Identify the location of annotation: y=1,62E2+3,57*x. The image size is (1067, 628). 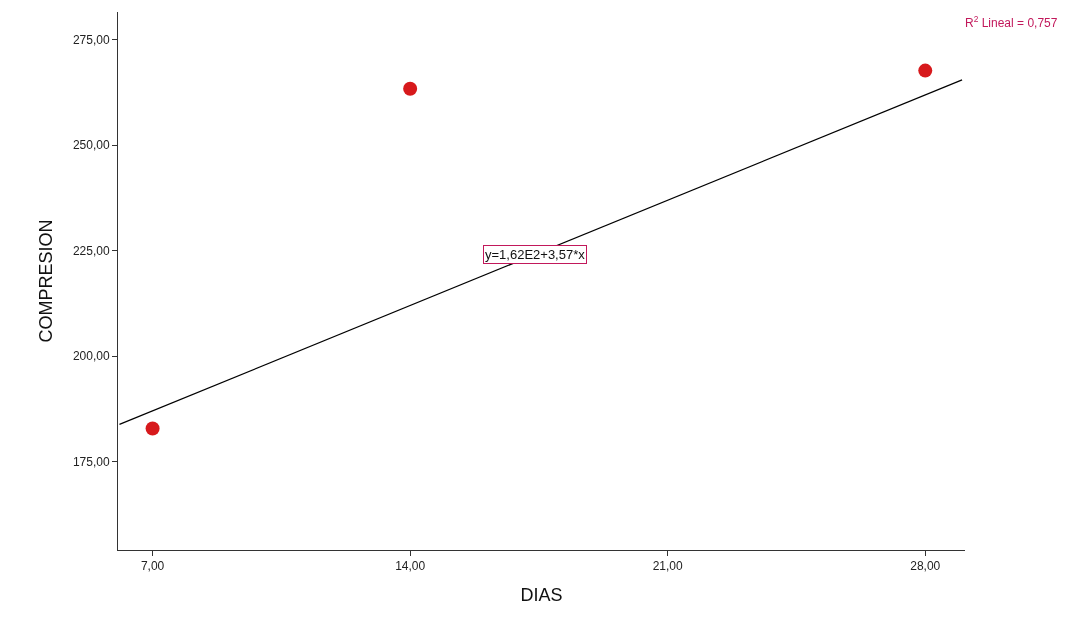
(535, 254).